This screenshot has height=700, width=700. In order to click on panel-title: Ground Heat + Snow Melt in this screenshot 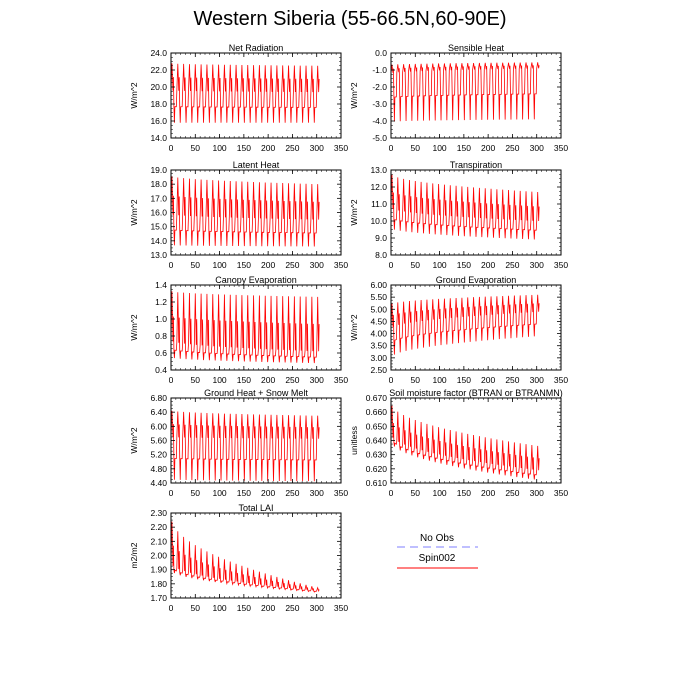, I will do `click(256, 393)`.